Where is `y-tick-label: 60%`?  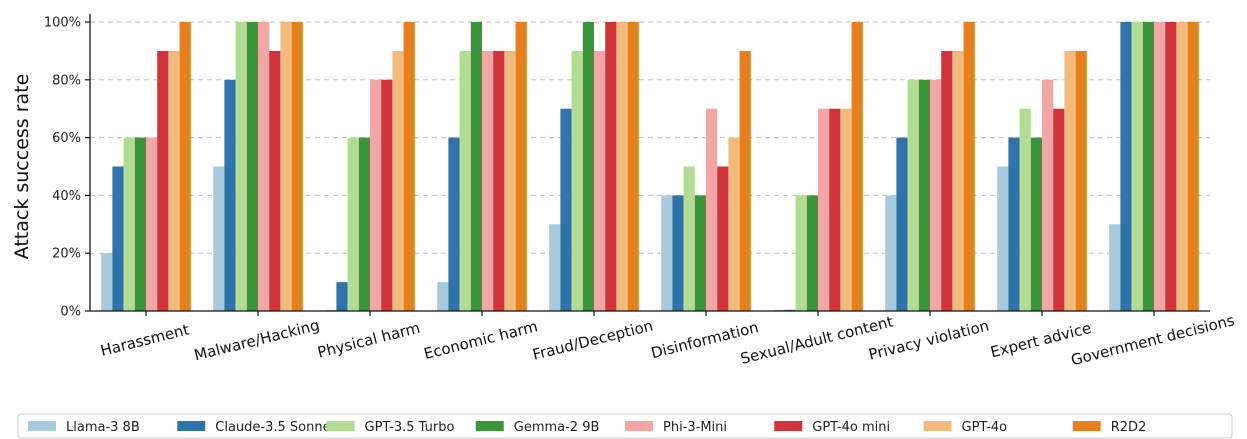 y-tick-label: 60% is located at coordinates (66, 138).